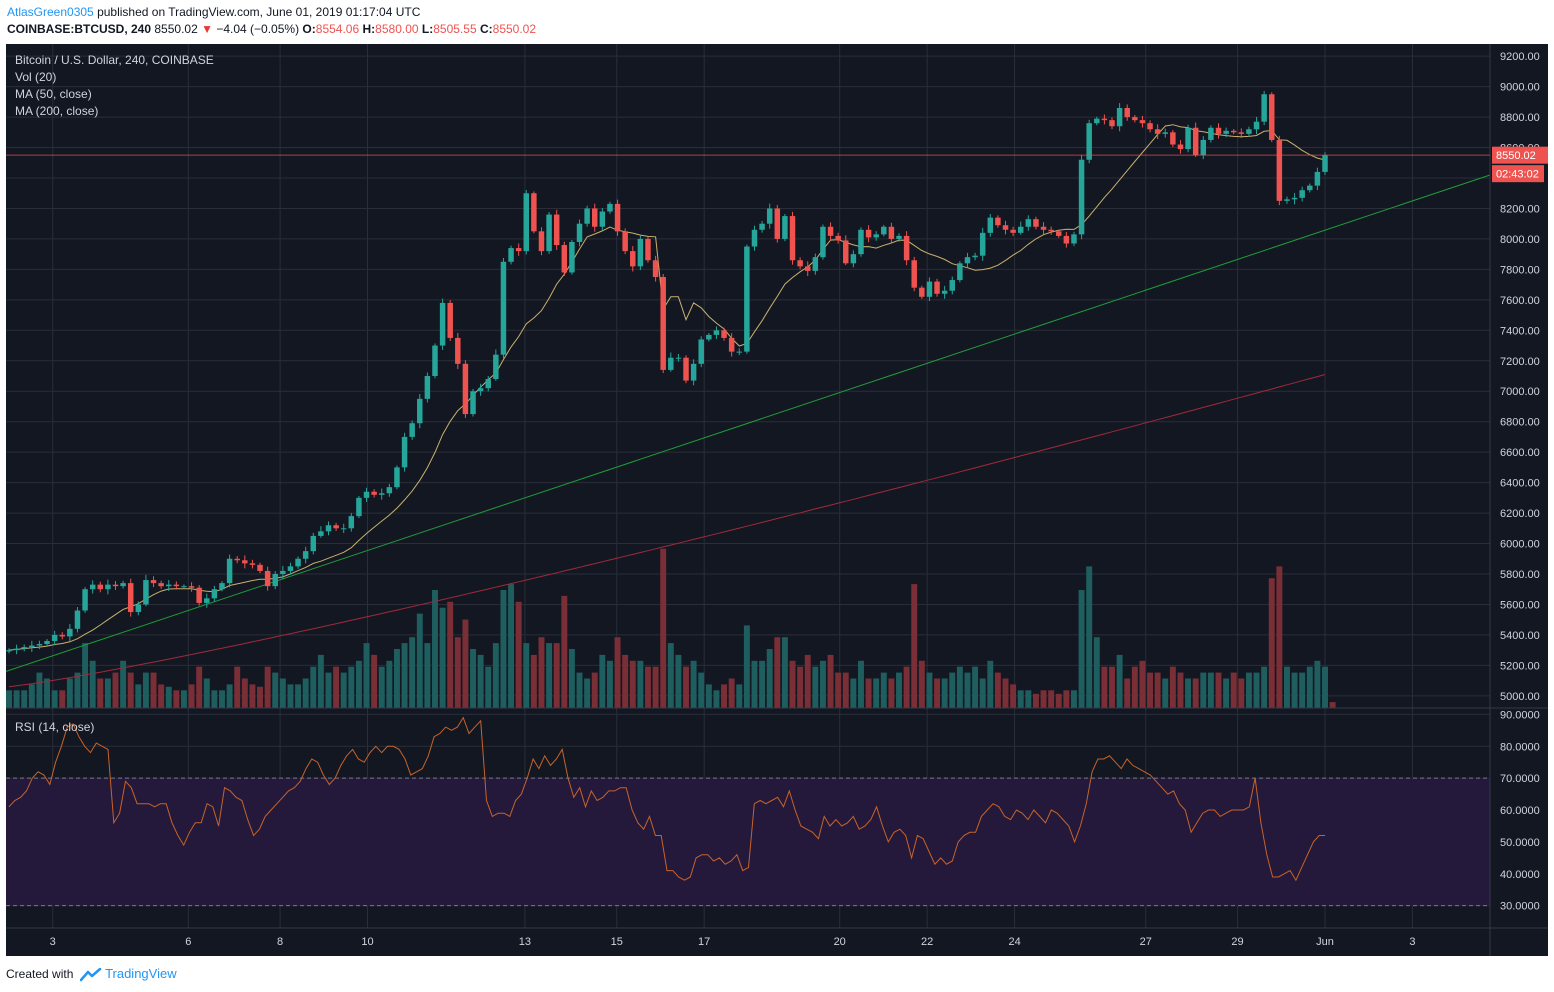 This screenshot has width=1554, height=992. What do you see at coordinates (40, 974) in the screenshot?
I see `created-with-text: Created with` at bounding box center [40, 974].